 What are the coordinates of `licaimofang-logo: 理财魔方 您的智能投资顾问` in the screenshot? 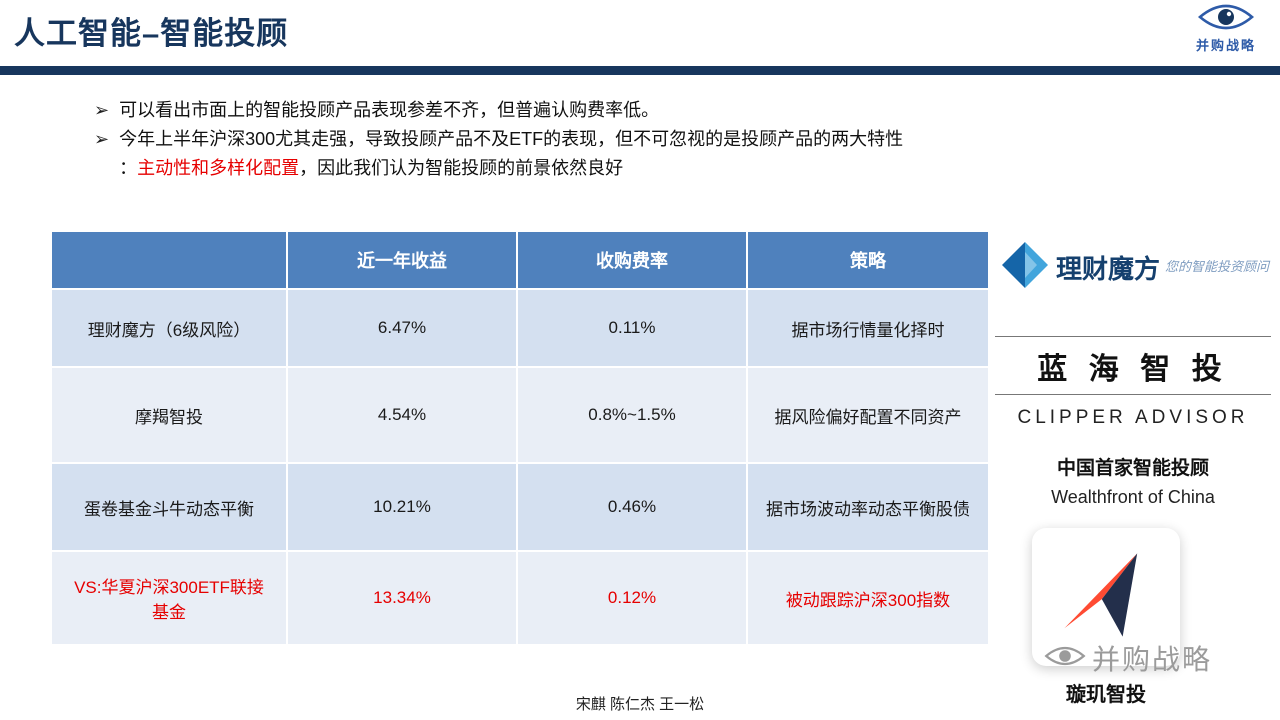 It's located at (1136, 267).